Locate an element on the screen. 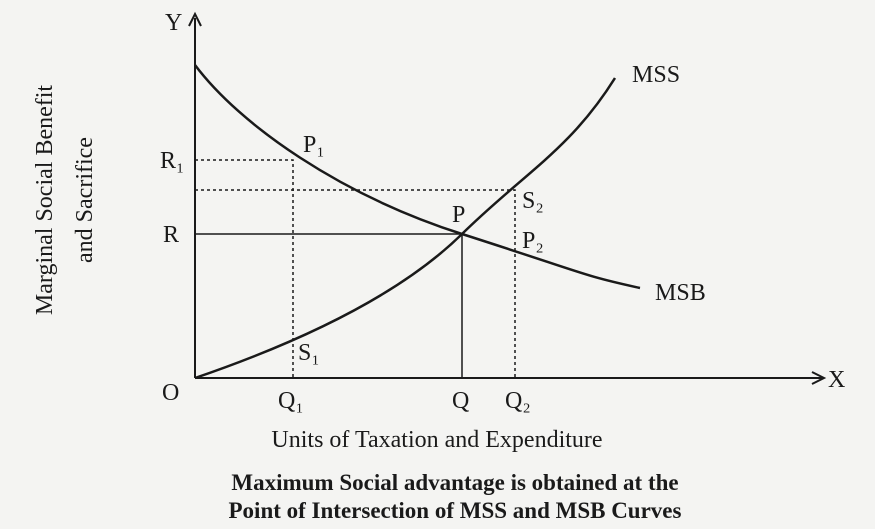 The width and height of the screenshot is (875, 529). point-label: P₂ is located at coordinates (533, 241).